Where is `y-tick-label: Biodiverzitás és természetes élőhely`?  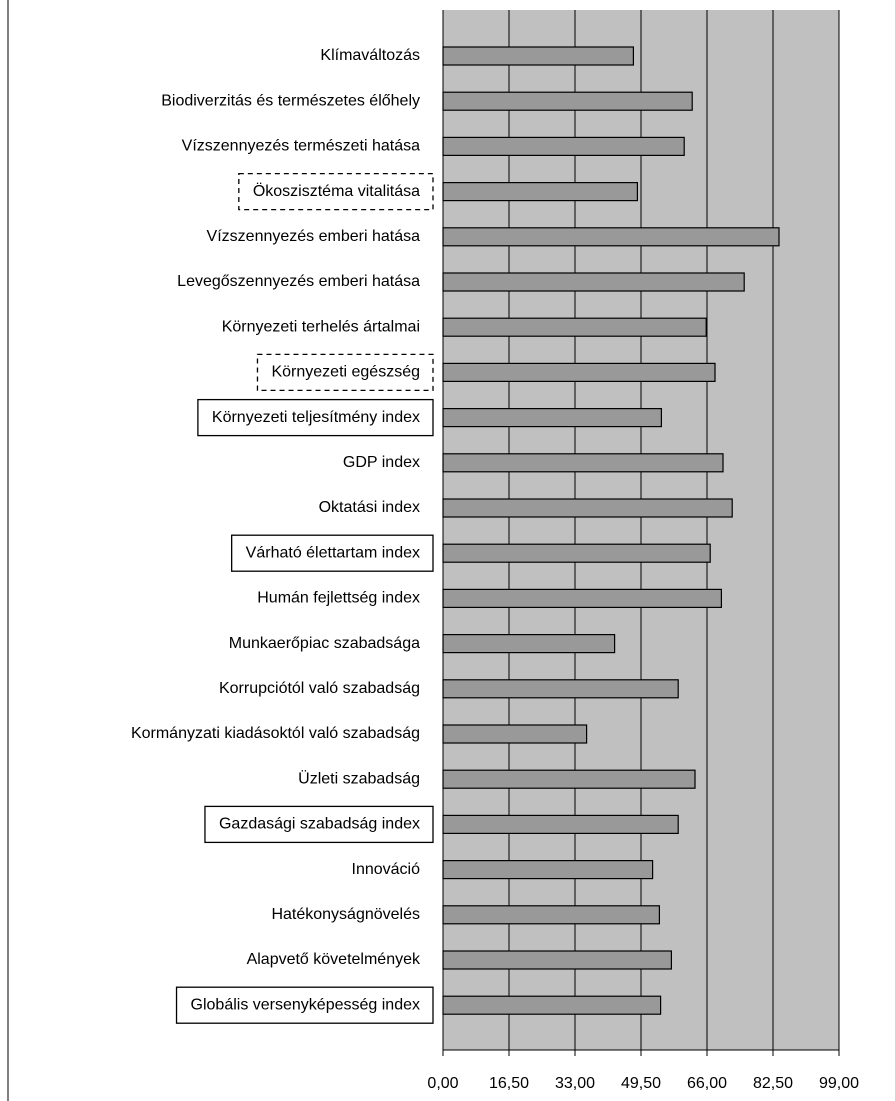
y-tick-label: Biodiverzitás és természetes élőhely is located at coordinates (290, 100).